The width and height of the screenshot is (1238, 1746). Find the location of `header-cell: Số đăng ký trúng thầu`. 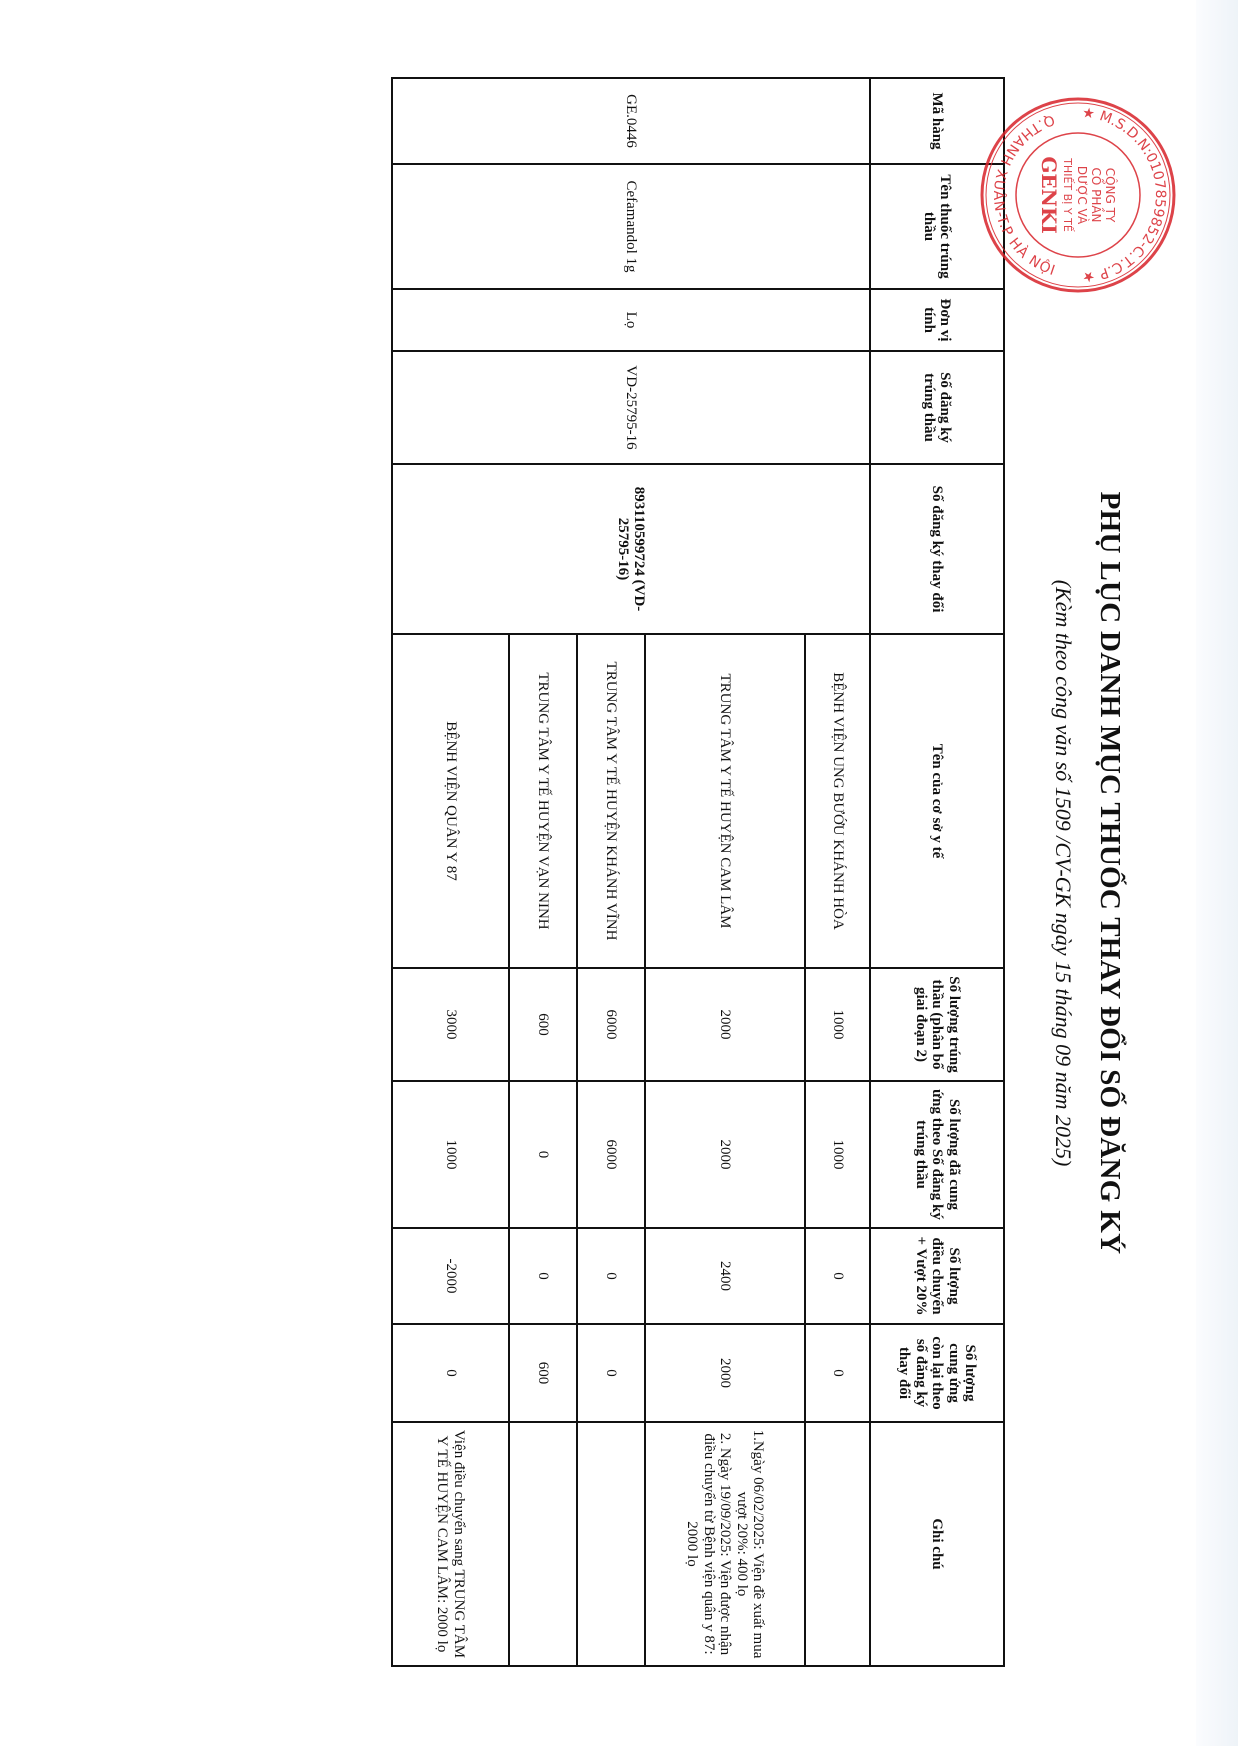

header-cell: Số đăng ký trúng thầu is located at coordinates (937, 407).